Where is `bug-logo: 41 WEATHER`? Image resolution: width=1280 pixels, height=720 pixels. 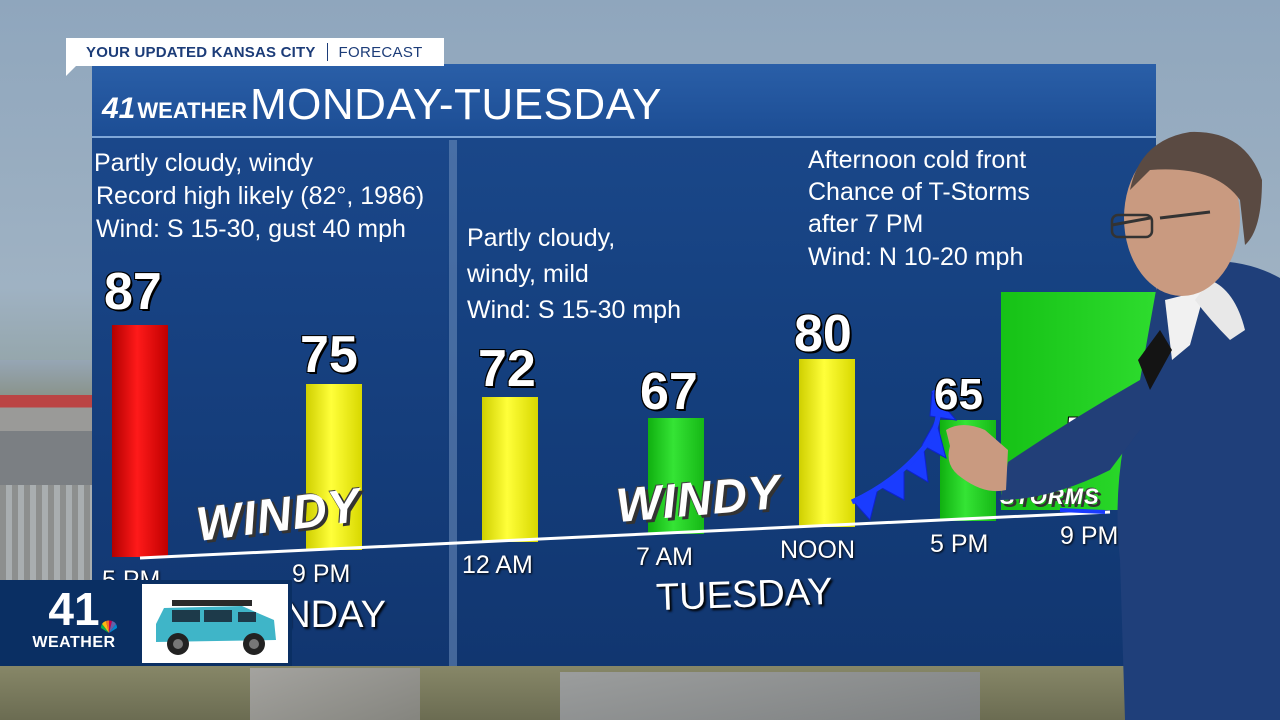 bug-logo: 41 WEATHER is located at coordinates (74, 623).